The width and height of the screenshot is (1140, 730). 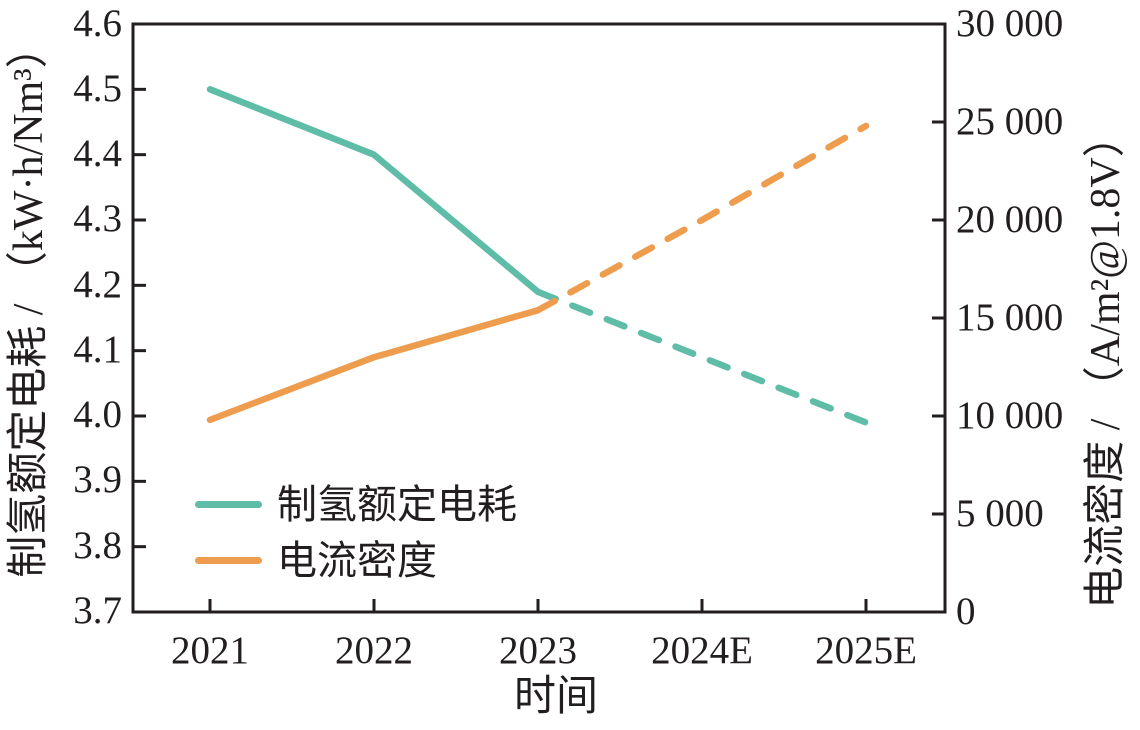 I want to click on right-axis-tick-label: 10 000, so click(x=1010, y=415).